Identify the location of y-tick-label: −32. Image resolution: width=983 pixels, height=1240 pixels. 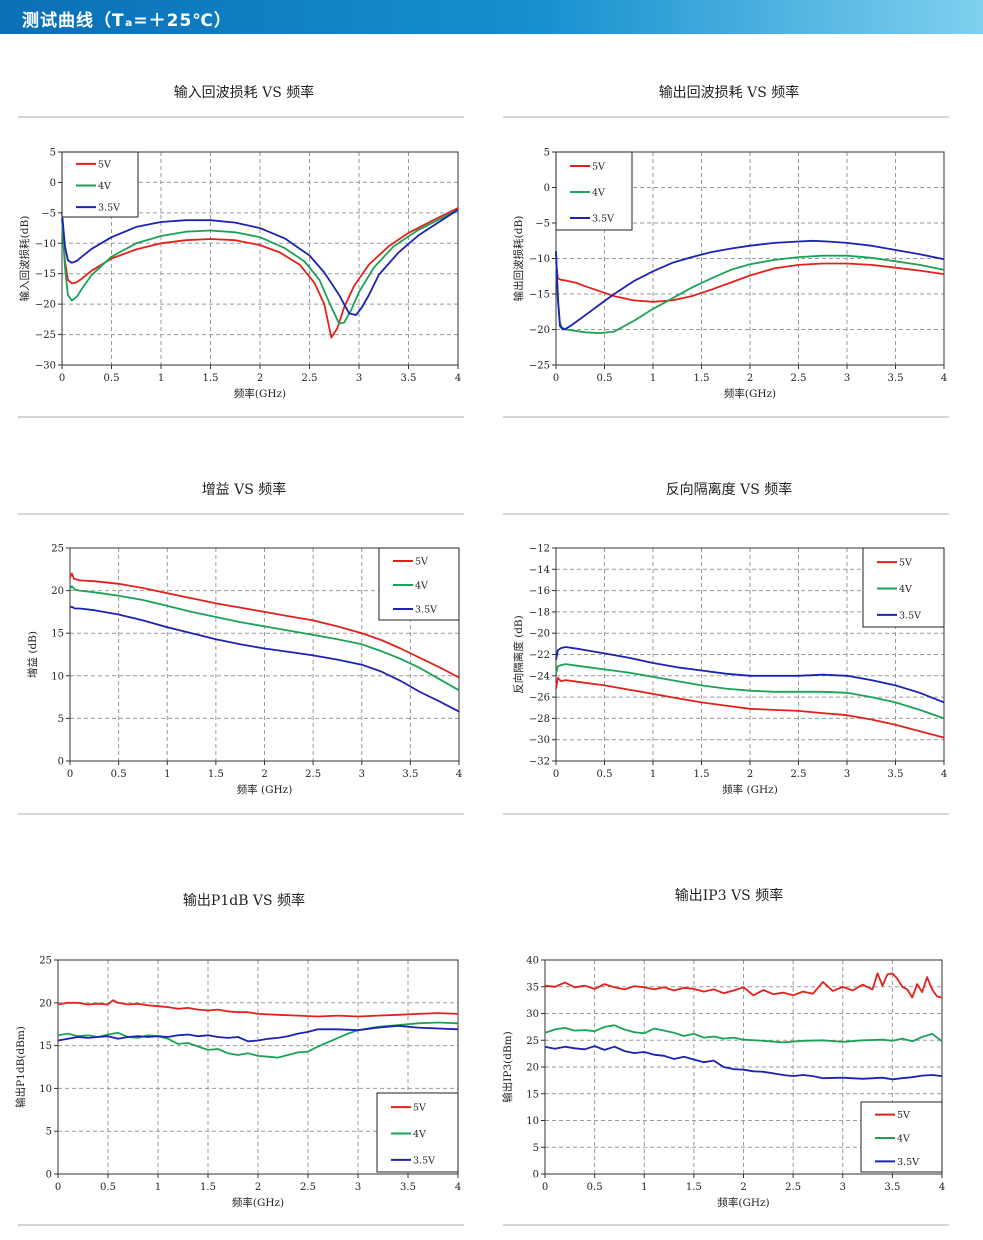
(539, 762).